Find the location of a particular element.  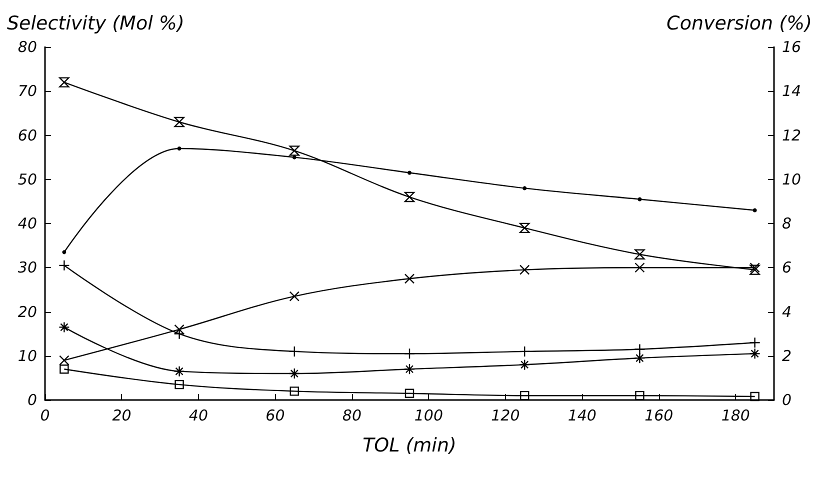

y-tick-label: 20 is located at coordinates (27, 311).